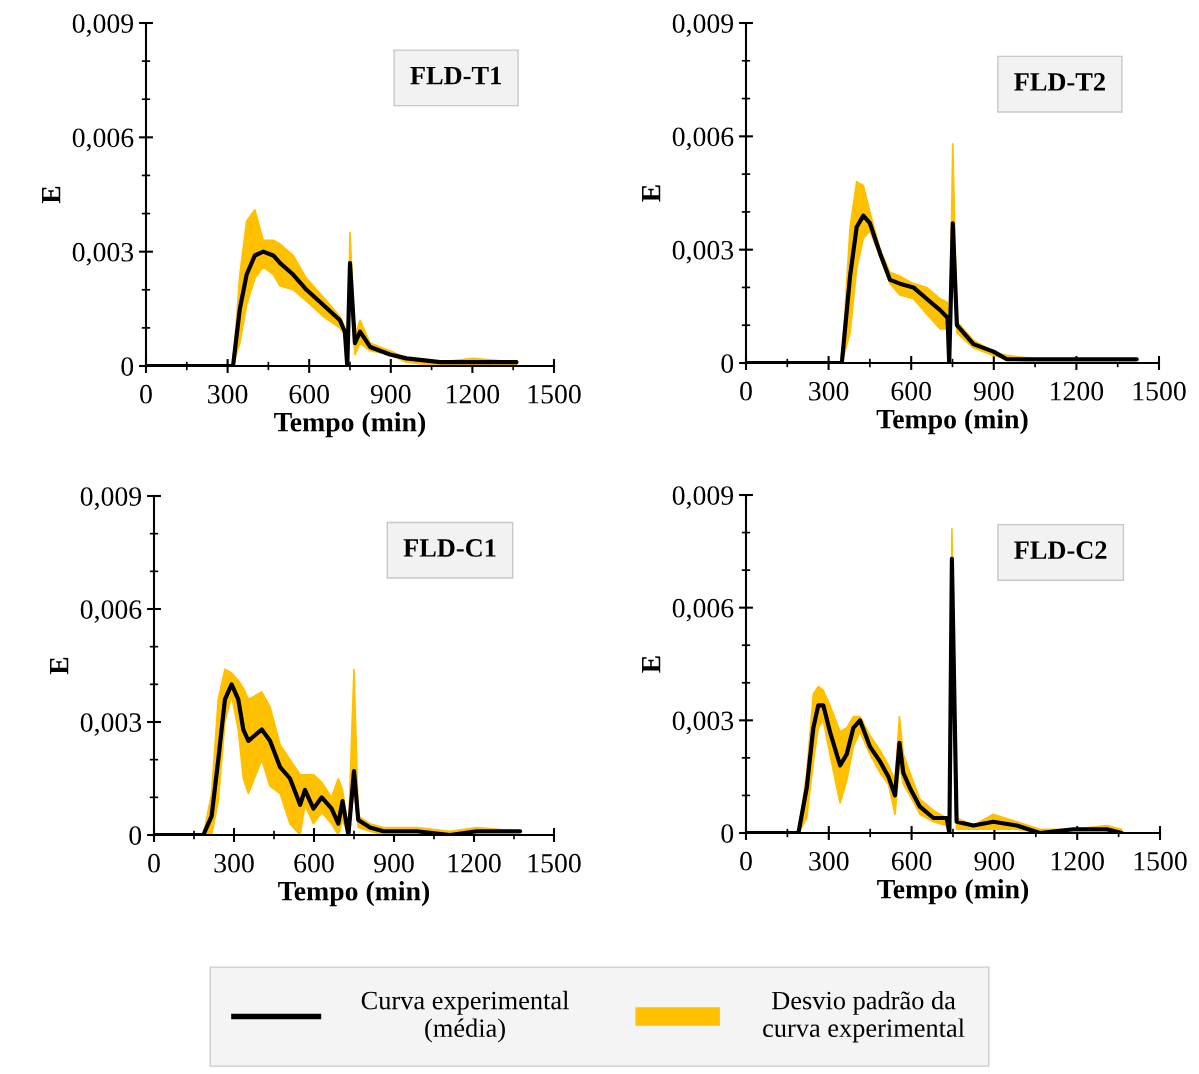  I want to click on text: Desvio padrão da curva experimental, so click(864, 1016).